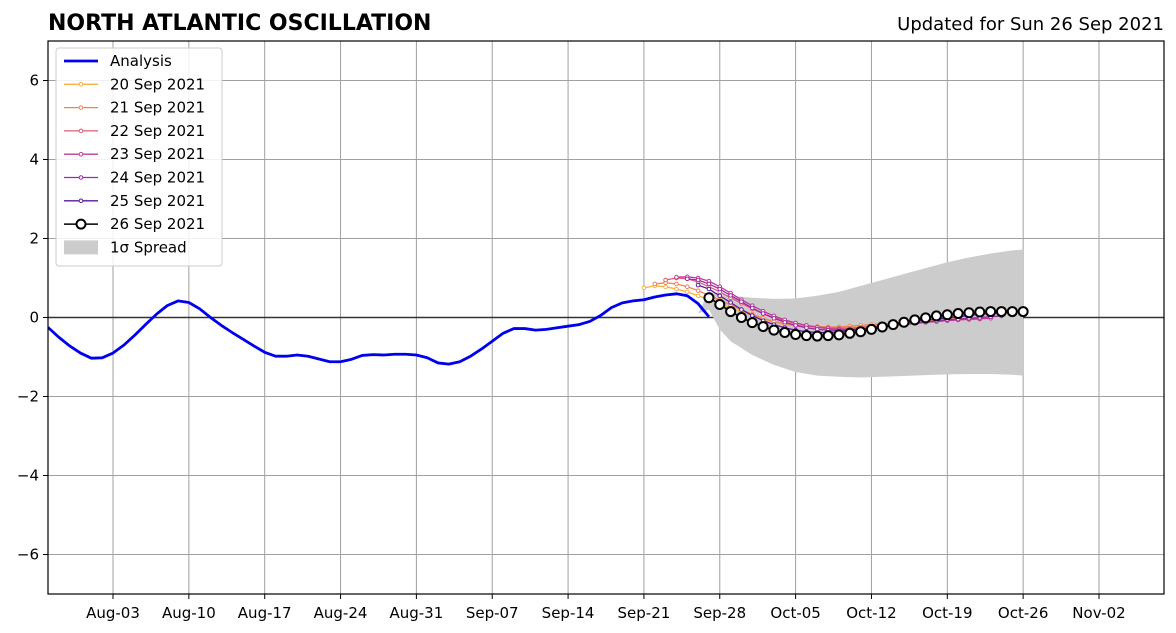  What do you see at coordinates (148, 247) in the screenshot?
I see `legend-label: 1σ Spread` at bounding box center [148, 247].